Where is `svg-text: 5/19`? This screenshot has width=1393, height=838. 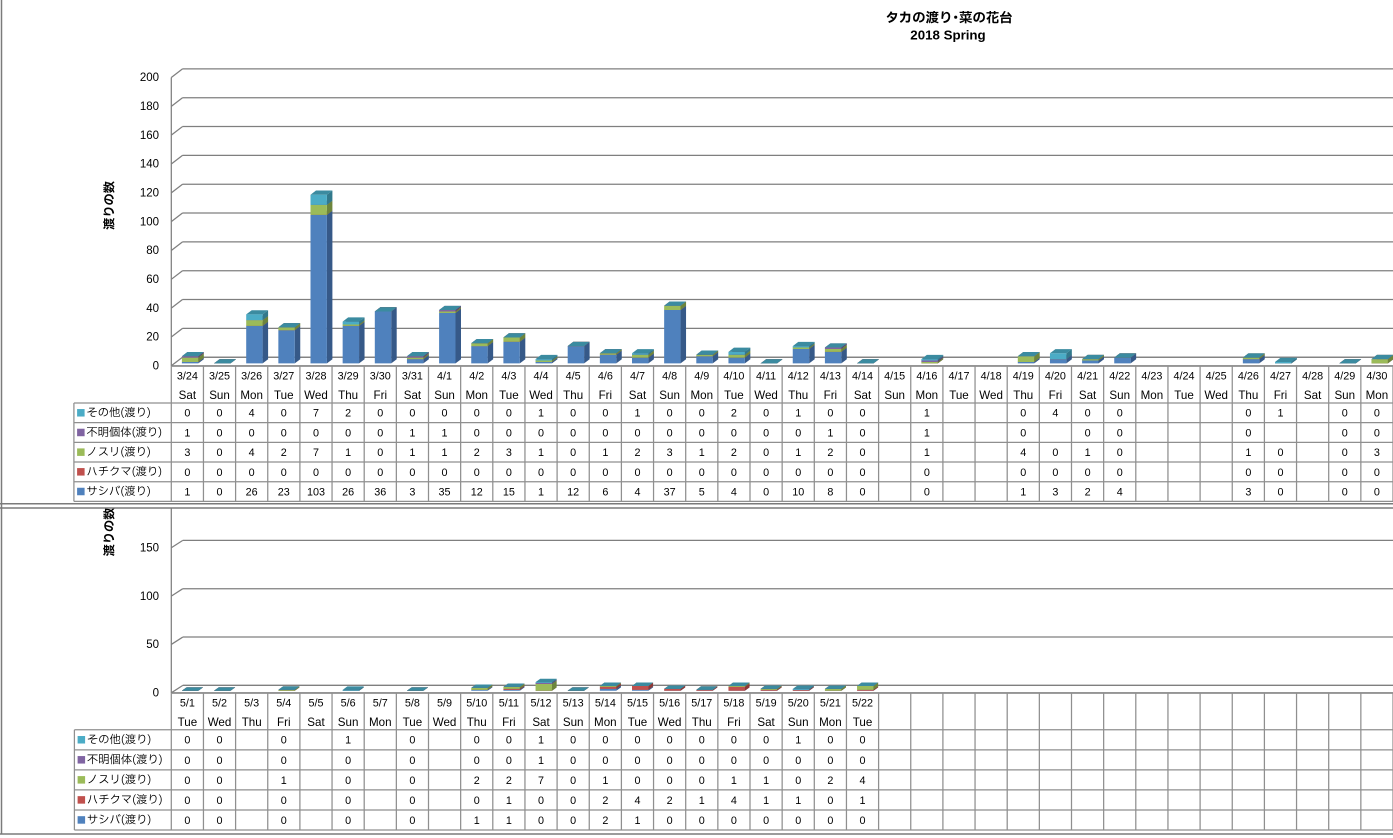
svg-text: 5/19 is located at coordinates (766, 703).